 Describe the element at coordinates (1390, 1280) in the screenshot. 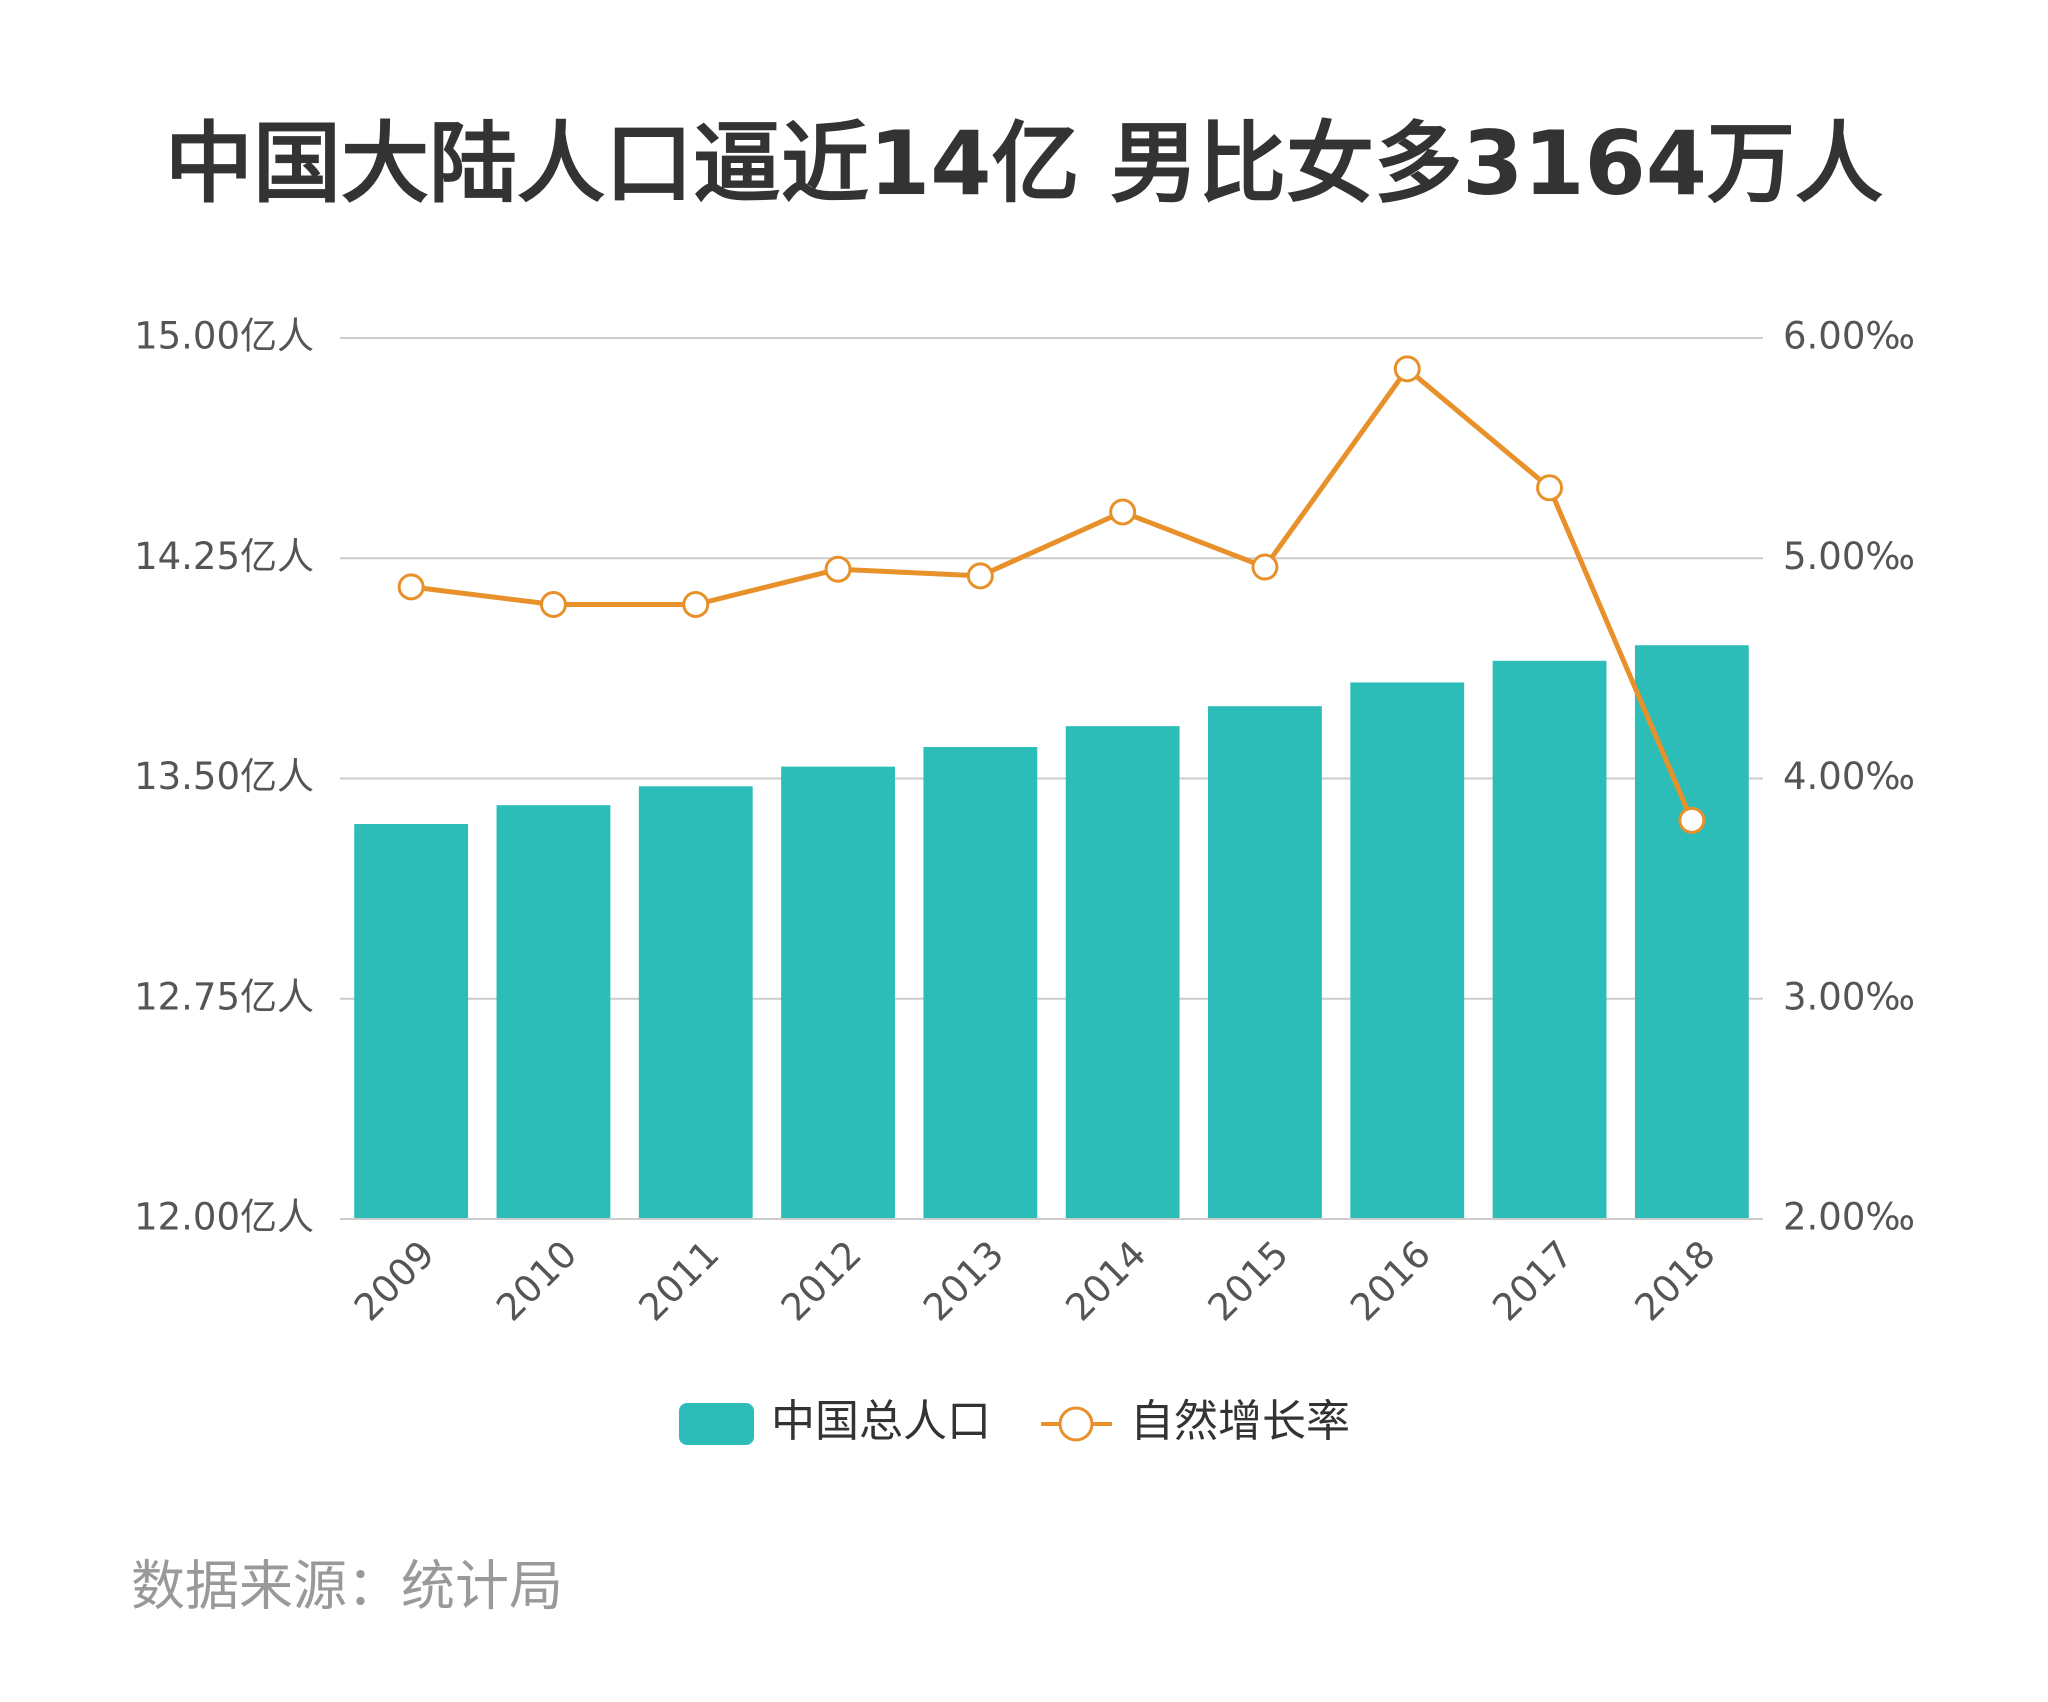

I see `x-tick-label: 2016` at that location.